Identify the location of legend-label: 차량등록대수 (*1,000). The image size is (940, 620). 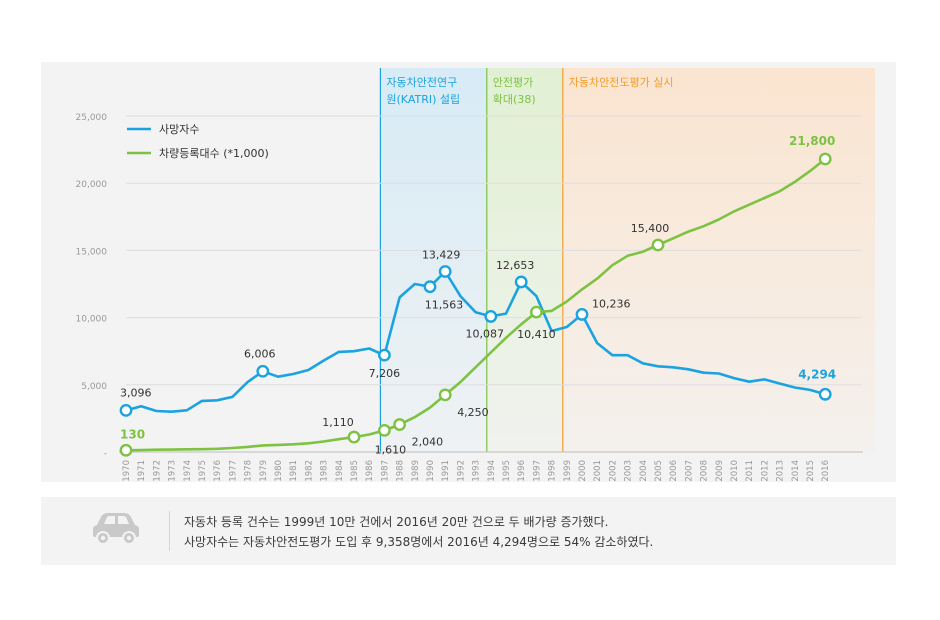
(214, 153).